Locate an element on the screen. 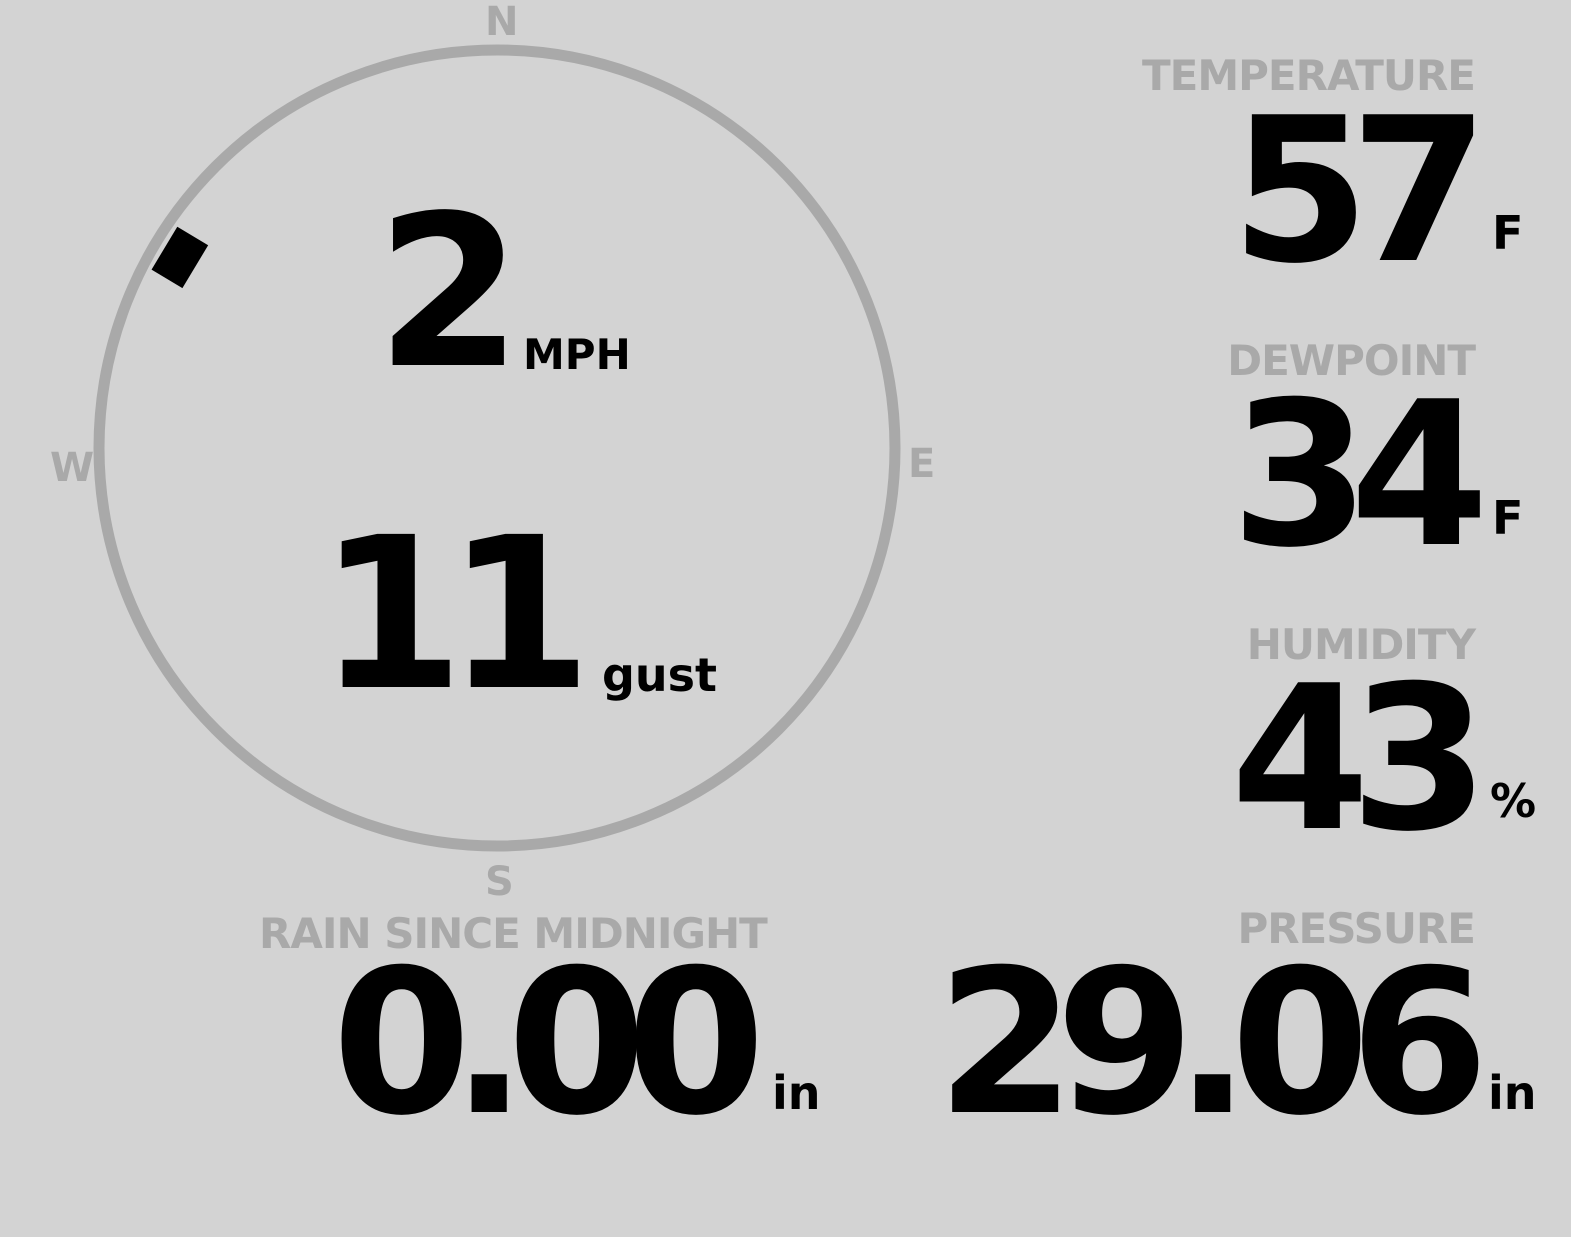 This screenshot has height=1237, width=1571. dewpoint-unit: F is located at coordinates (1508, 518).